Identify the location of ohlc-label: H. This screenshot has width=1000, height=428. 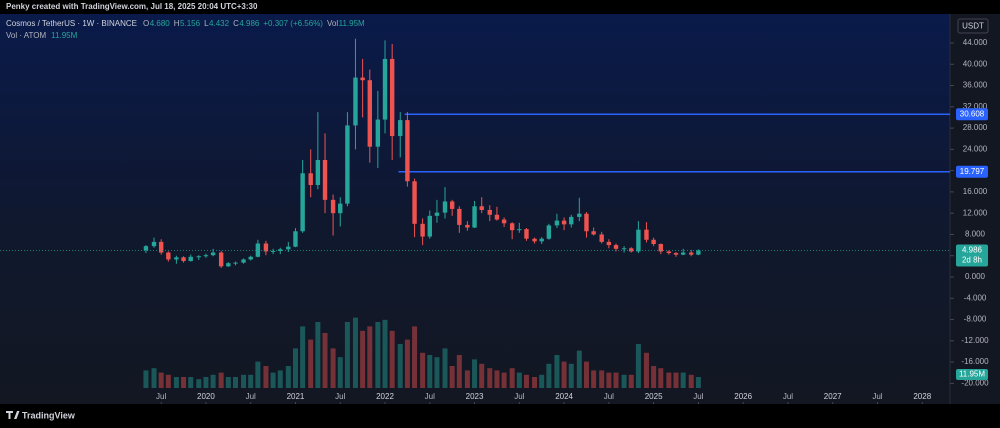
(177, 23).